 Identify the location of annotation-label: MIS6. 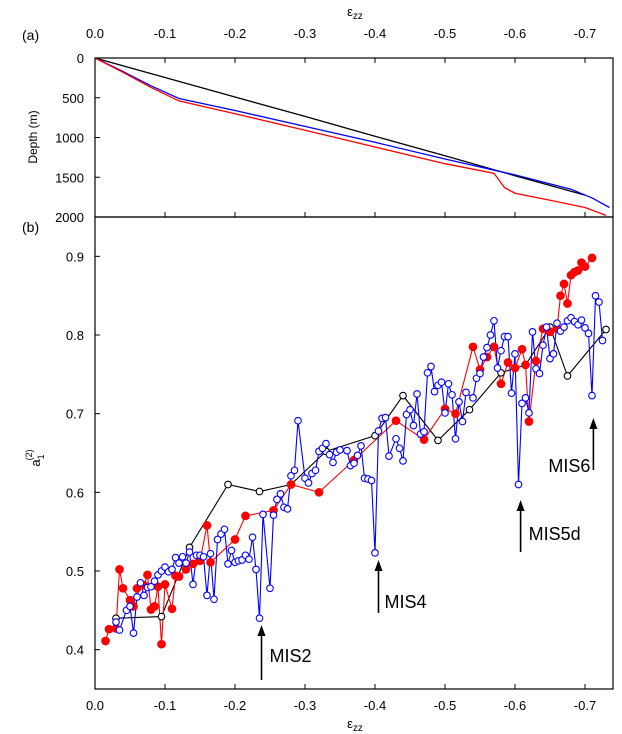
(569, 466).